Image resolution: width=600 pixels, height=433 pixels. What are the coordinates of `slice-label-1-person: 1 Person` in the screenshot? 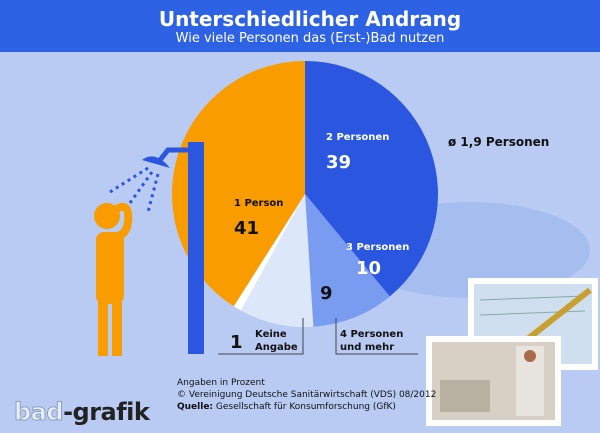 It's located at (259, 203).